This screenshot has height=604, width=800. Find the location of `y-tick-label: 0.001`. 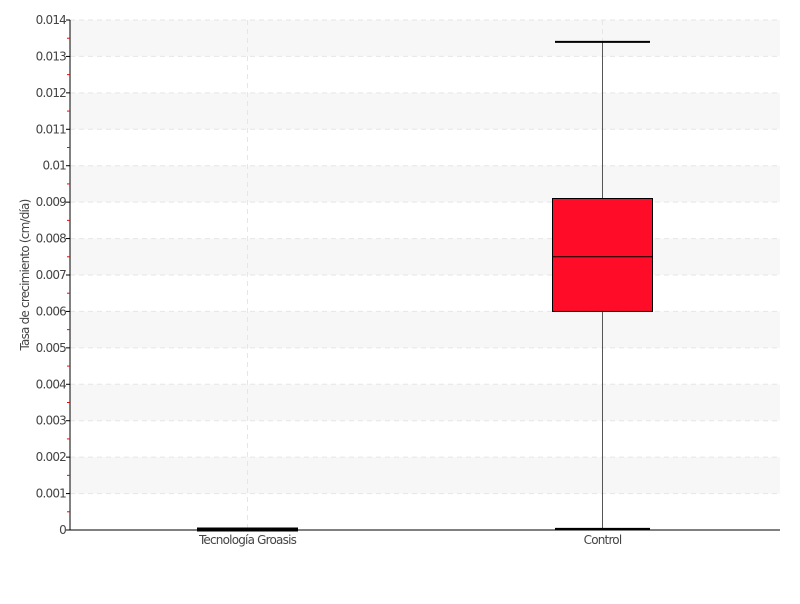

y-tick-label: 0.001 is located at coordinates (51, 494).